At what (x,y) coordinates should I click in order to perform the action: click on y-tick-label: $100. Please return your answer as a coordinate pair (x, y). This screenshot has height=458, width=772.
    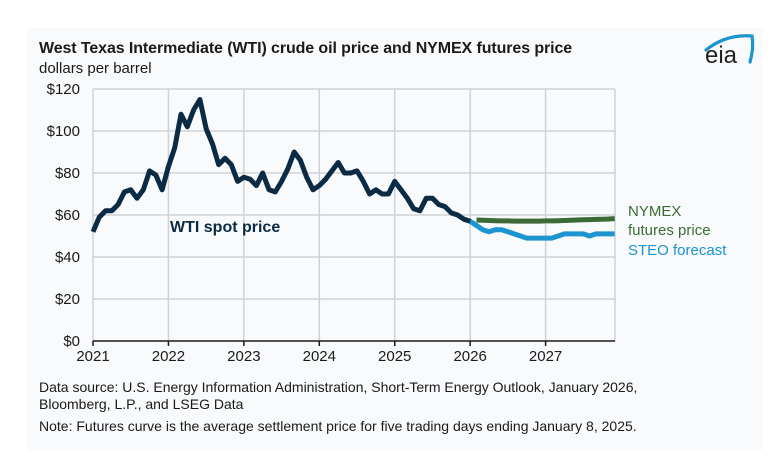
    Looking at the image, I should click on (63, 131).